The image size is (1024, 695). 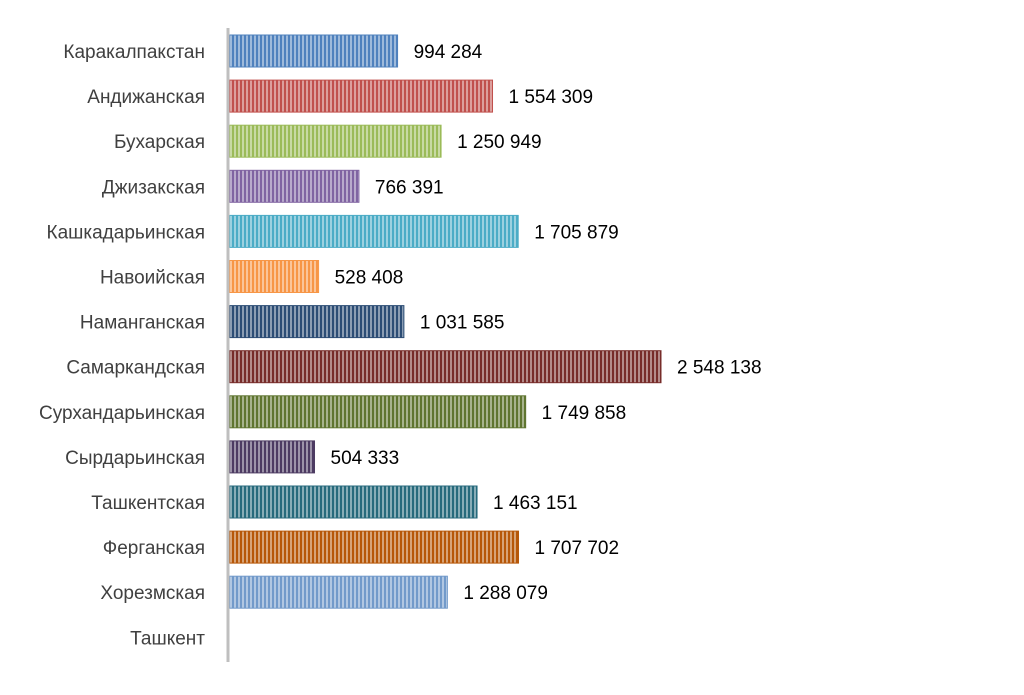 I want to click on category-label: Сырдарьинская, so click(x=135, y=458).